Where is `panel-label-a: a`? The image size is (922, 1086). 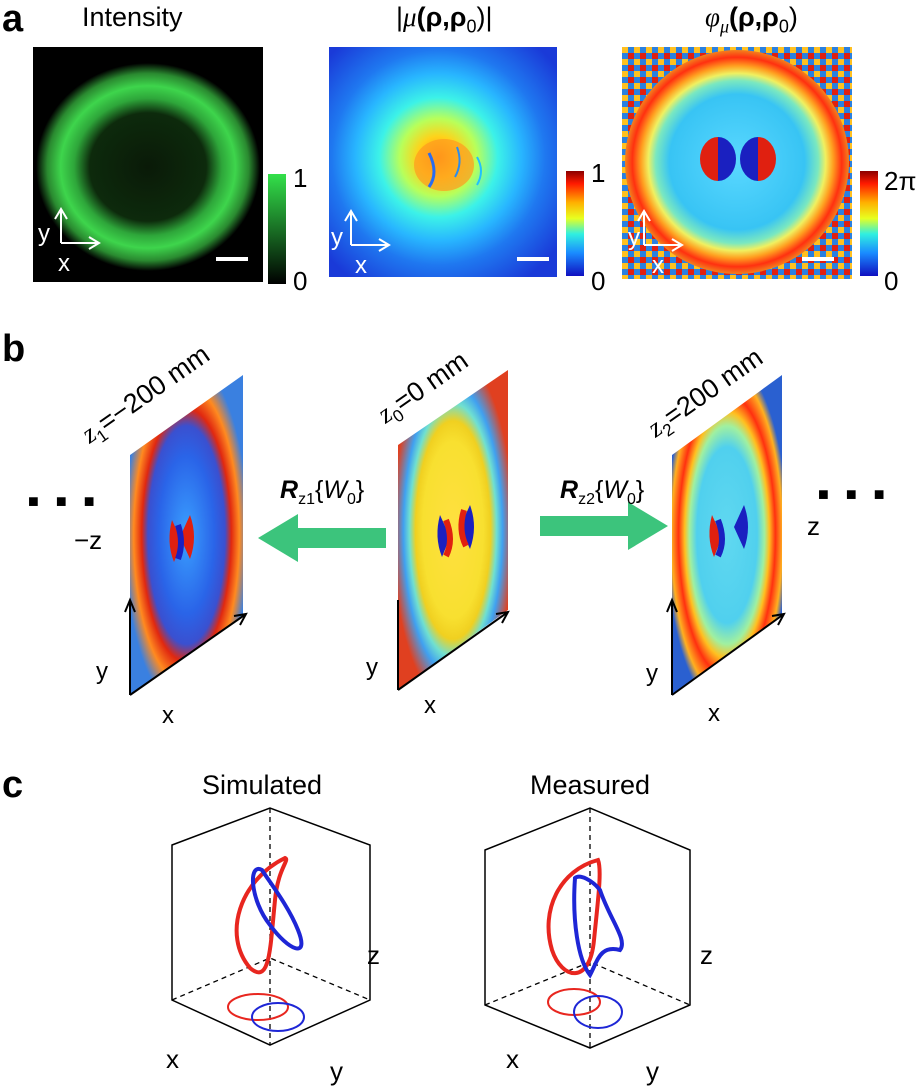
panel-label-a: a is located at coordinates (13, 20).